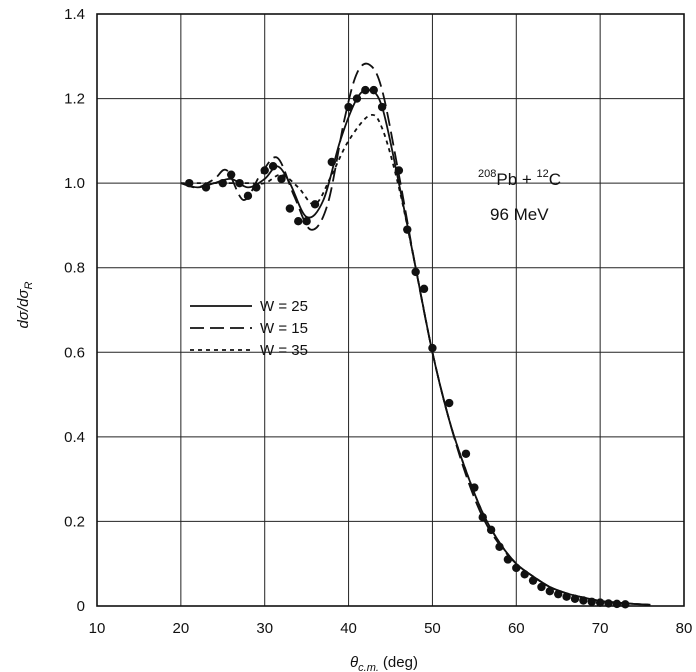  Describe the element at coordinates (74, 437) in the screenshot. I see `y-tick-label: 0.4` at that location.